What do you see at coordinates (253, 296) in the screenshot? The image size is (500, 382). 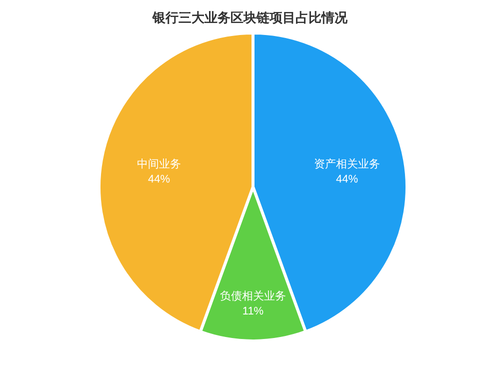 I see `slice-label: 负债相关业务` at bounding box center [253, 296].